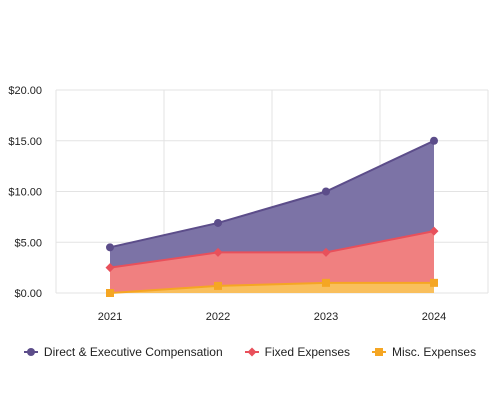  I want to click on legend-marker-diamond-icon, so click(251, 352).